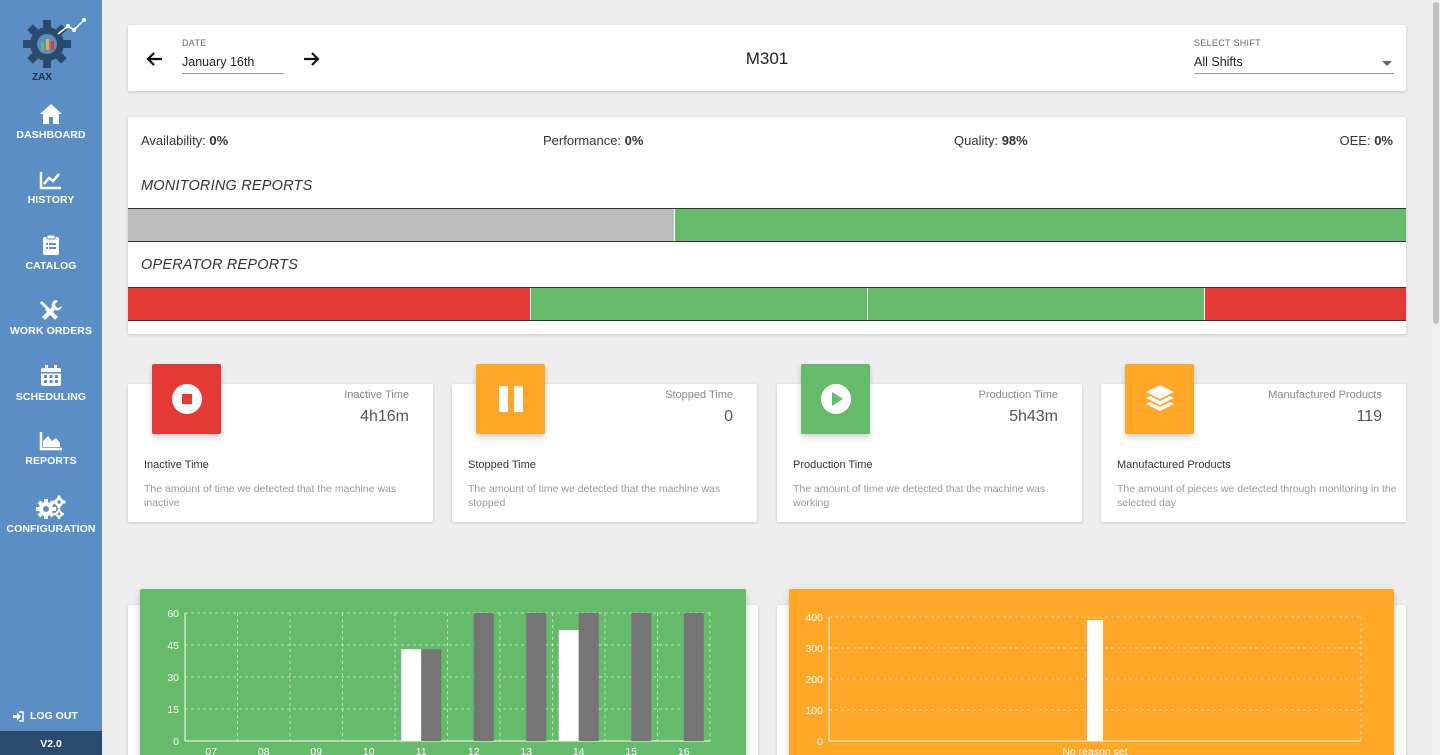 This screenshot has width=1440, height=755. I want to click on area-chart-icon, so click(50, 441).